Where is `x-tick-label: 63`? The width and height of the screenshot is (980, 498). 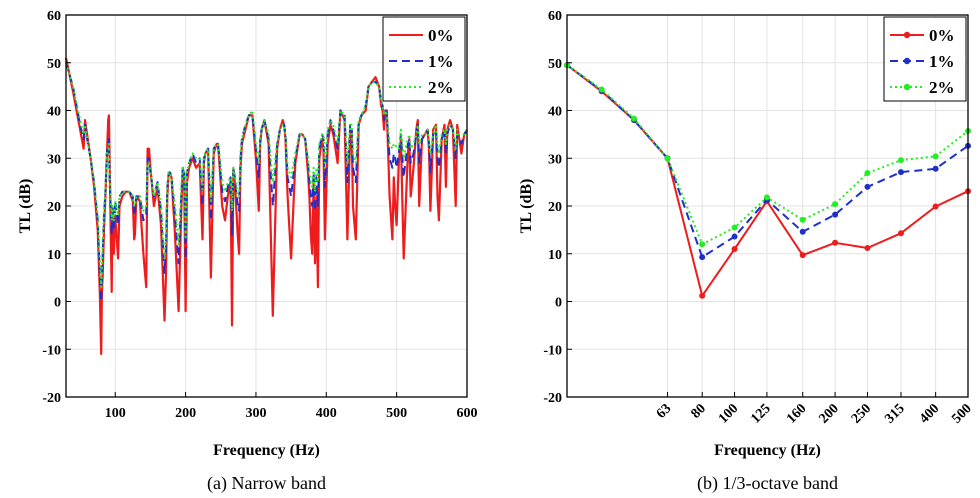
x-tick-label: 63 is located at coordinates (664, 411).